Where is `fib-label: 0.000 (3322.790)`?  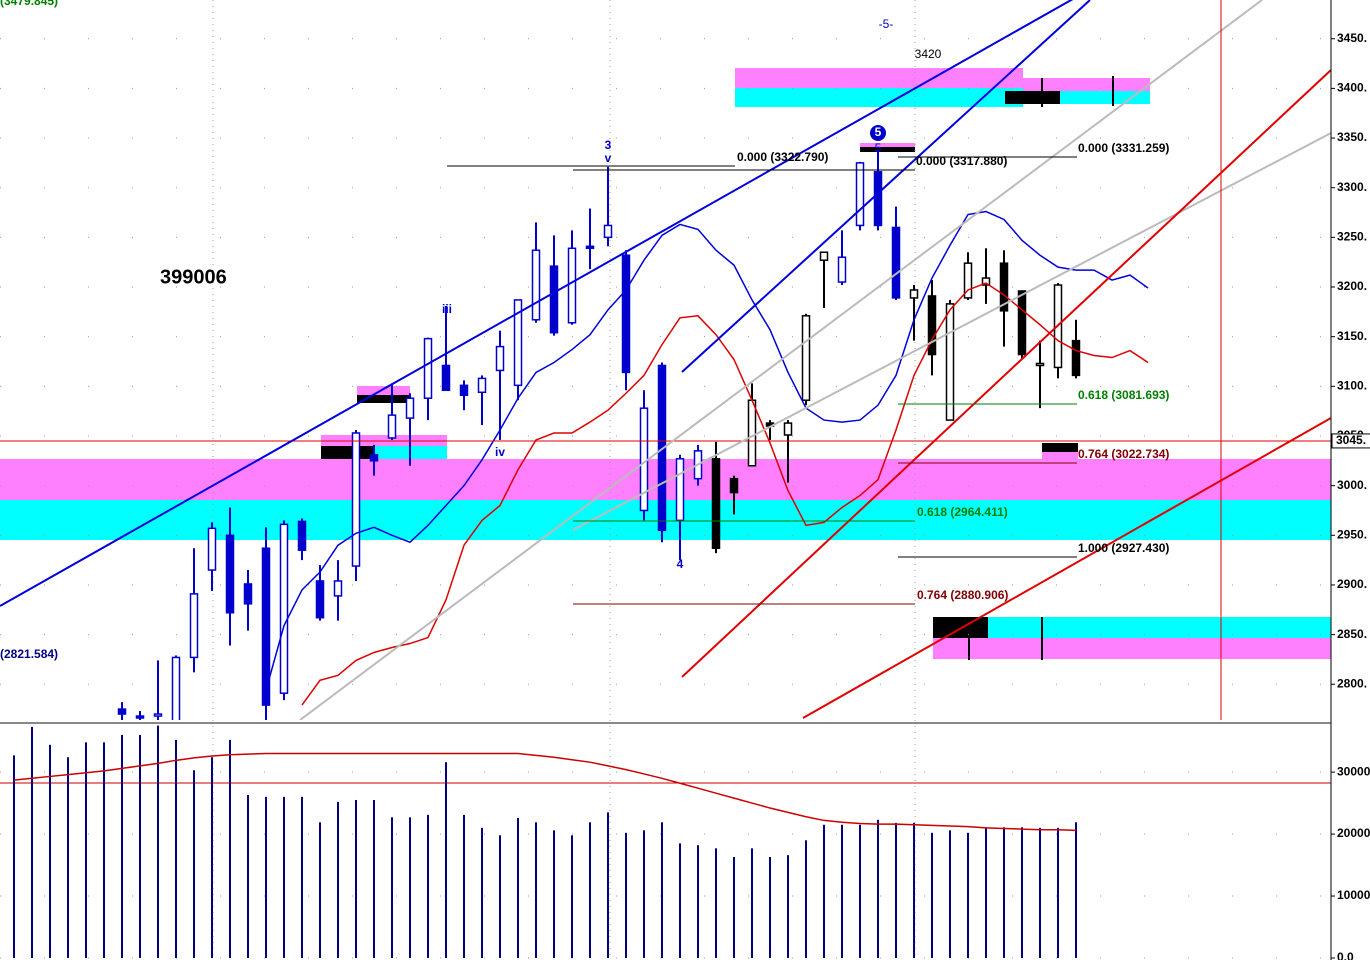 fib-label: 0.000 (3322.790) is located at coordinates (782, 157).